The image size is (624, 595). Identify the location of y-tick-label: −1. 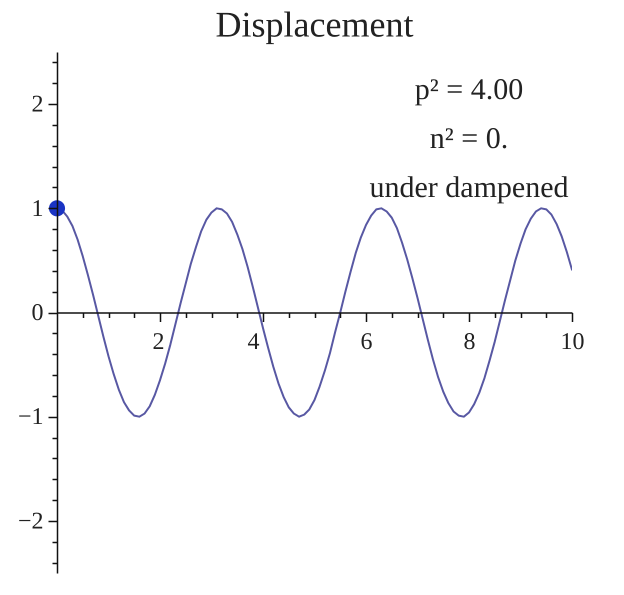
(31, 417).